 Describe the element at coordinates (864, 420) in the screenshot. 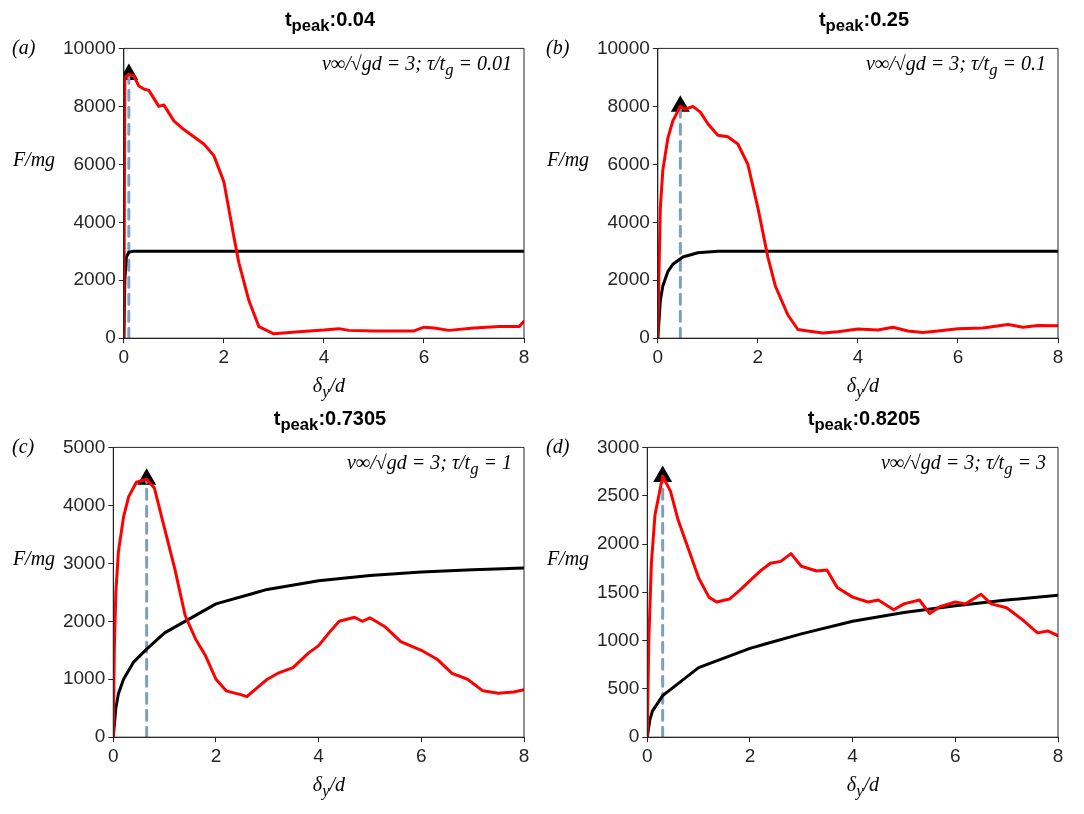

I see `chart-title: t$_{peak}$:0.8205` at that location.